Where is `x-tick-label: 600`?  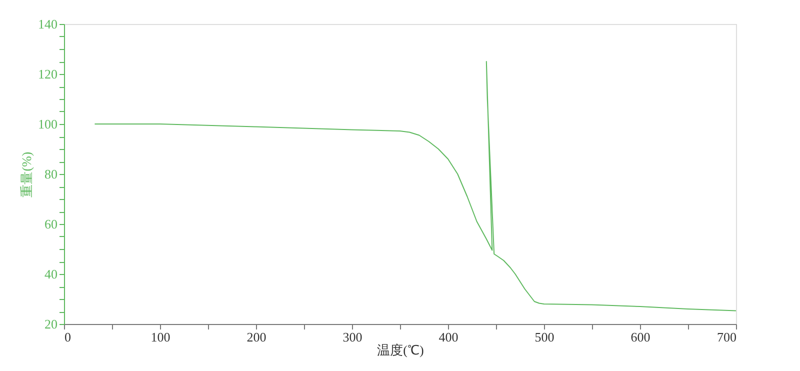
x-tick-label: 600 is located at coordinates (640, 337).